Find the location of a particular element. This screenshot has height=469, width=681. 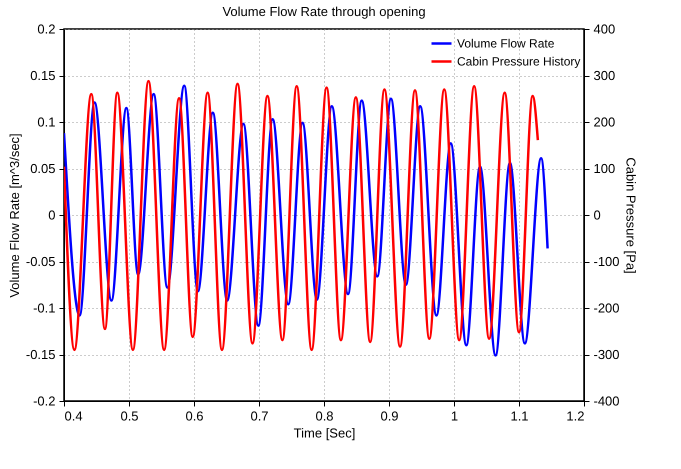

x-tick-label: 1.2 is located at coordinates (575, 416).